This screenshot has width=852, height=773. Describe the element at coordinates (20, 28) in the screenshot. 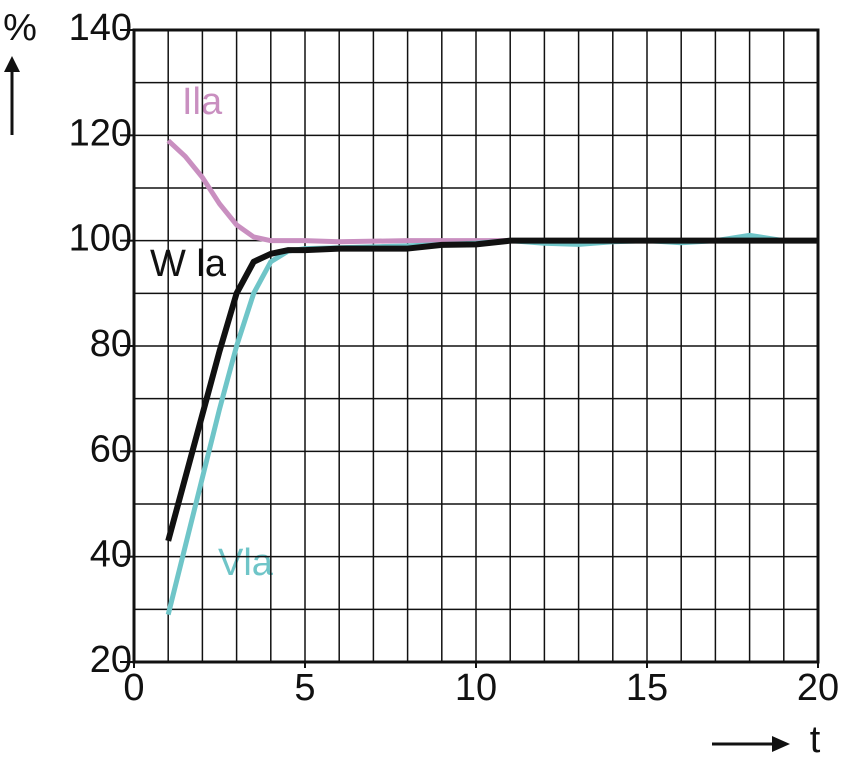

I see `y-axis-label: %` at that location.